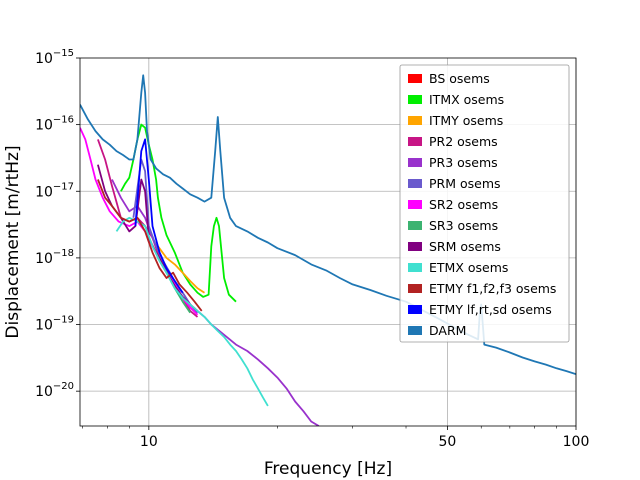 The image size is (640, 480). Describe the element at coordinates (492, 288) in the screenshot. I see `legend-entry: ETMY f1,f2,f3 osems` at that location.